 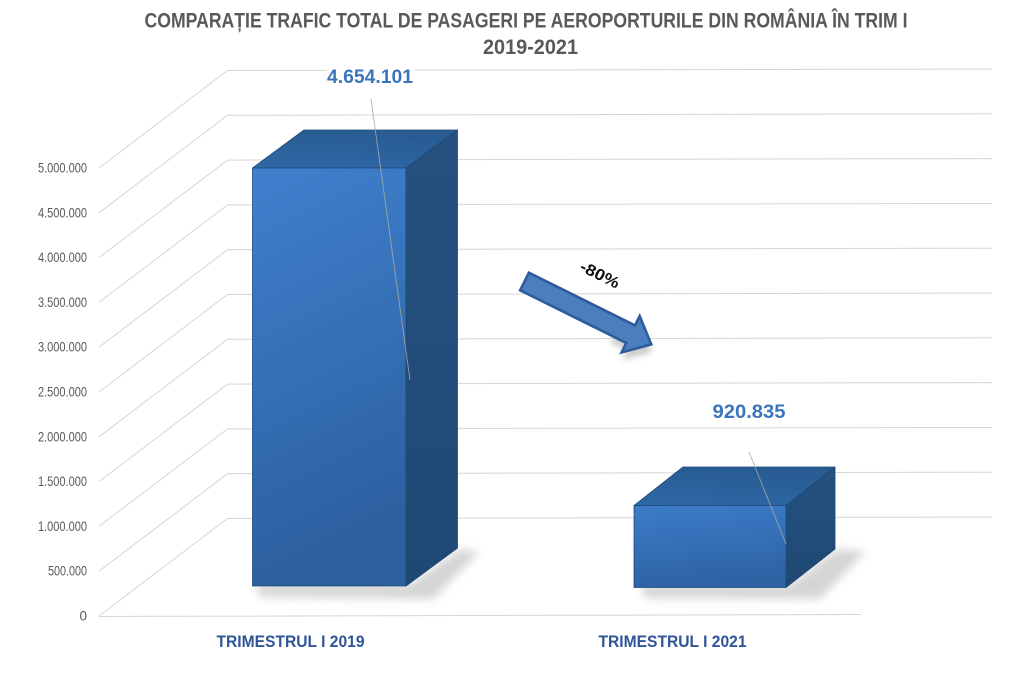 What do you see at coordinates (62, 481) in the screenshot?
I see `svg-text: 1.500.000` at bounding box center [62, 481].